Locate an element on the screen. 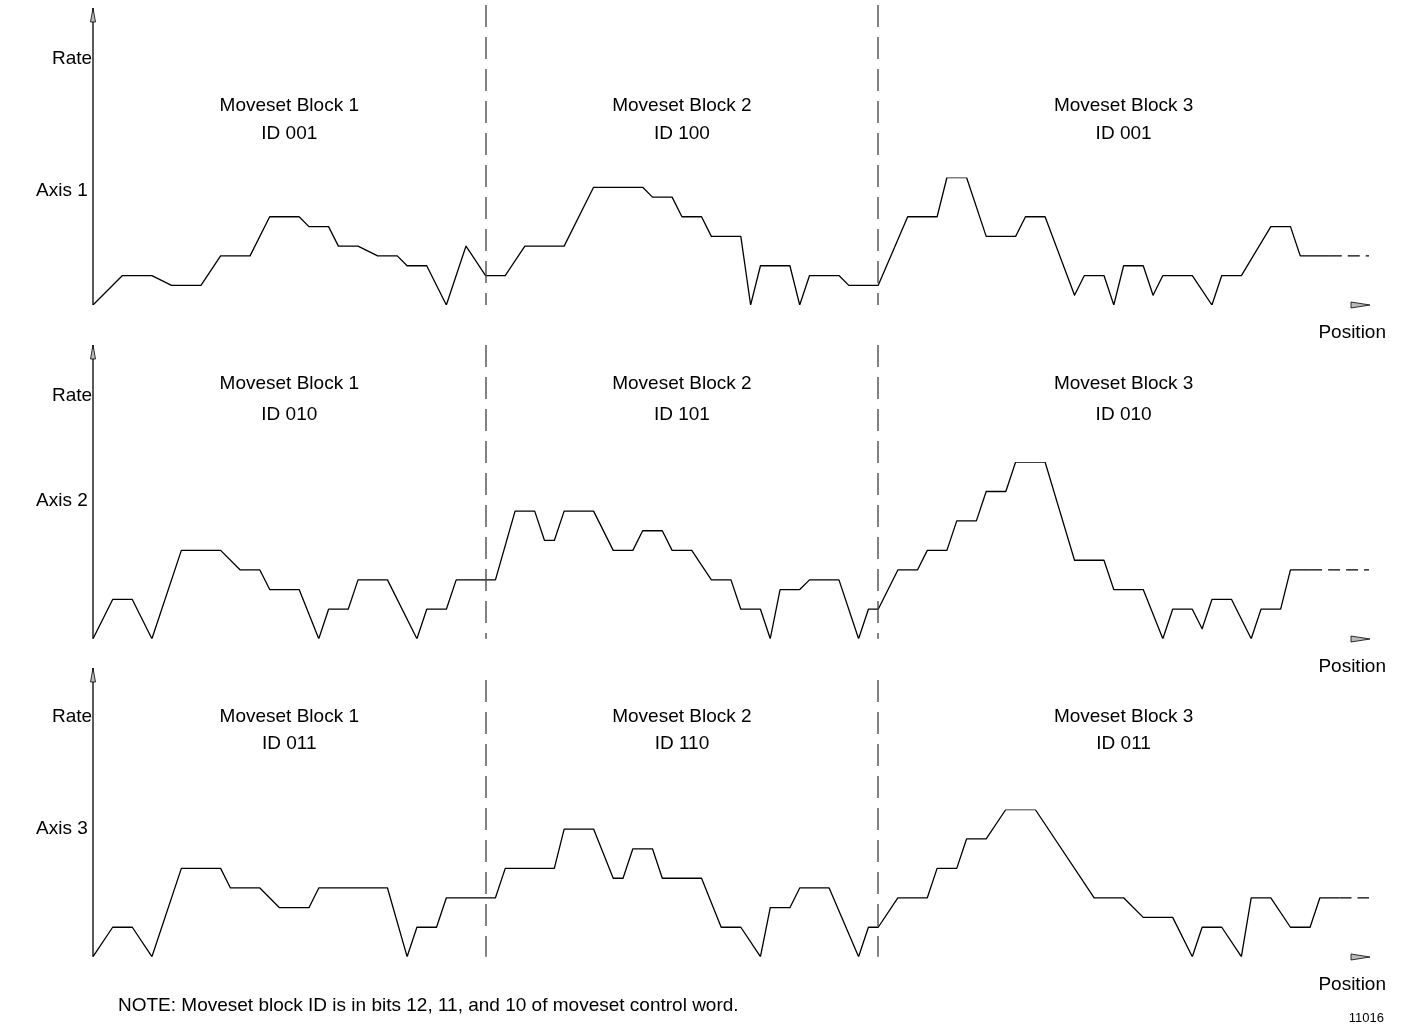 The height and width of the screenshot is (1027, 1403). chart-title: Axis 1 is located at coordinates (62, 189).